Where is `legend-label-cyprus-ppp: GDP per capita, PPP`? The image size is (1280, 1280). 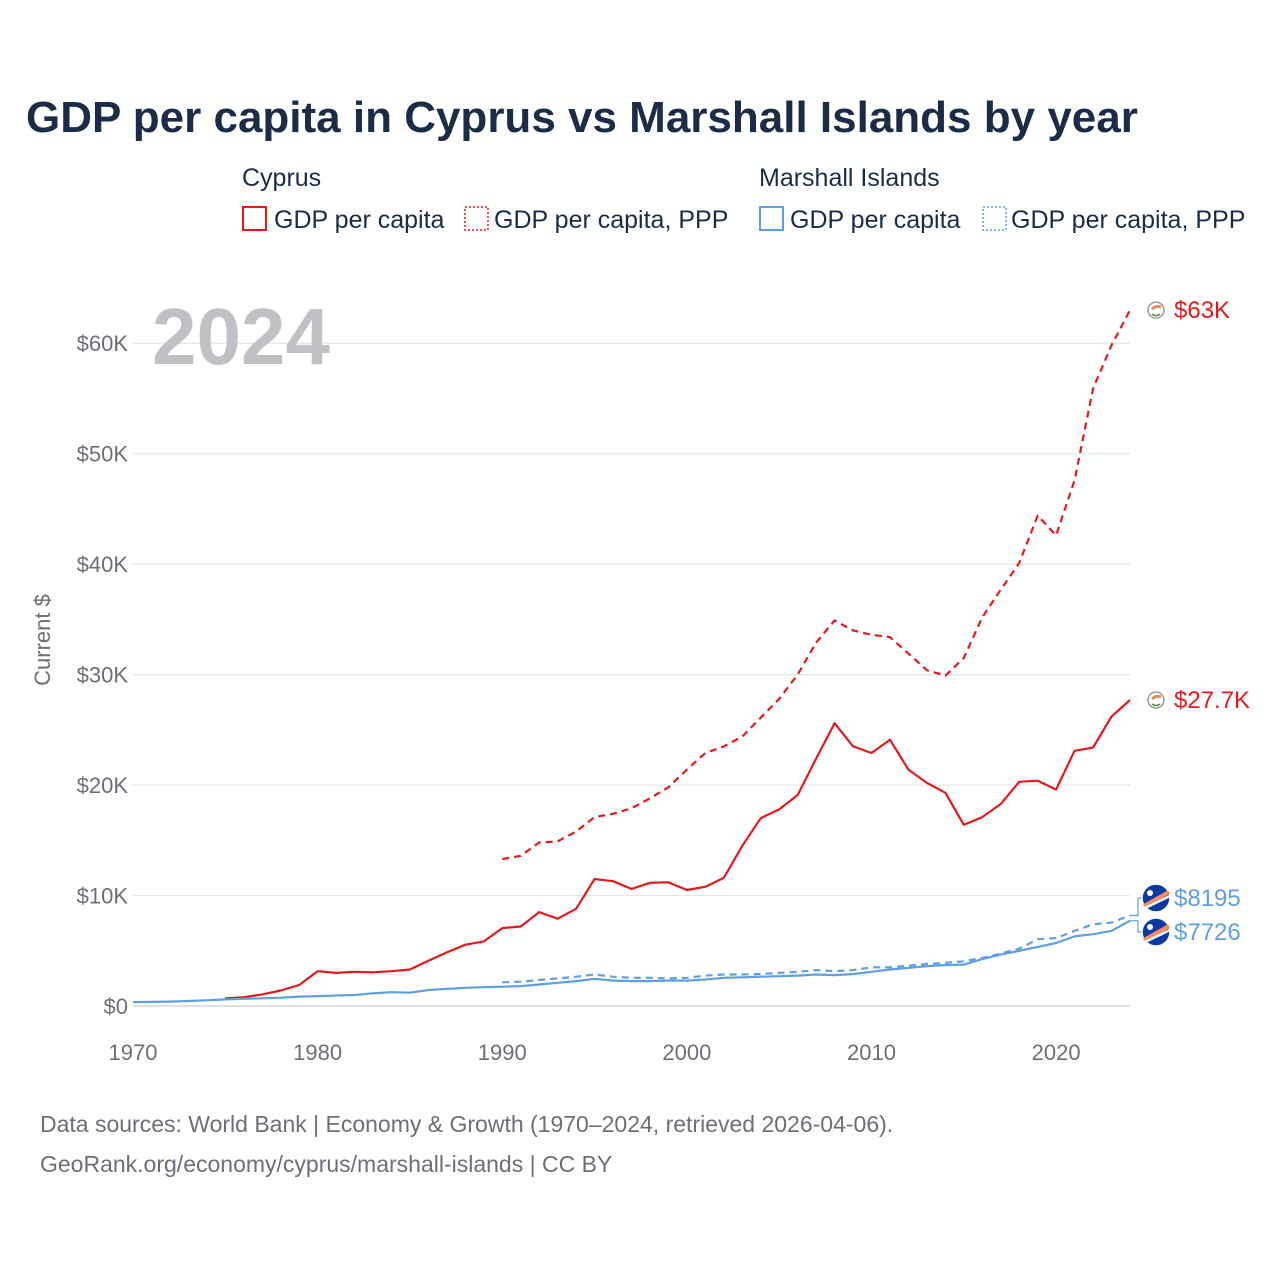
legend-label-cyprus-ppp: GDP per capita, PPP is located at coordinates (611, 220).